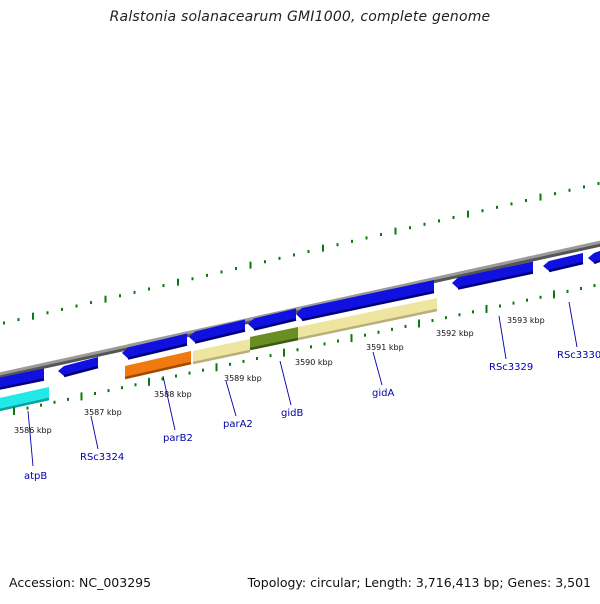  What do you see at coordinates (33, 430) in the screenshot?
I see `kbp-label: 3586 kbp` at bounding box center [33, 430].